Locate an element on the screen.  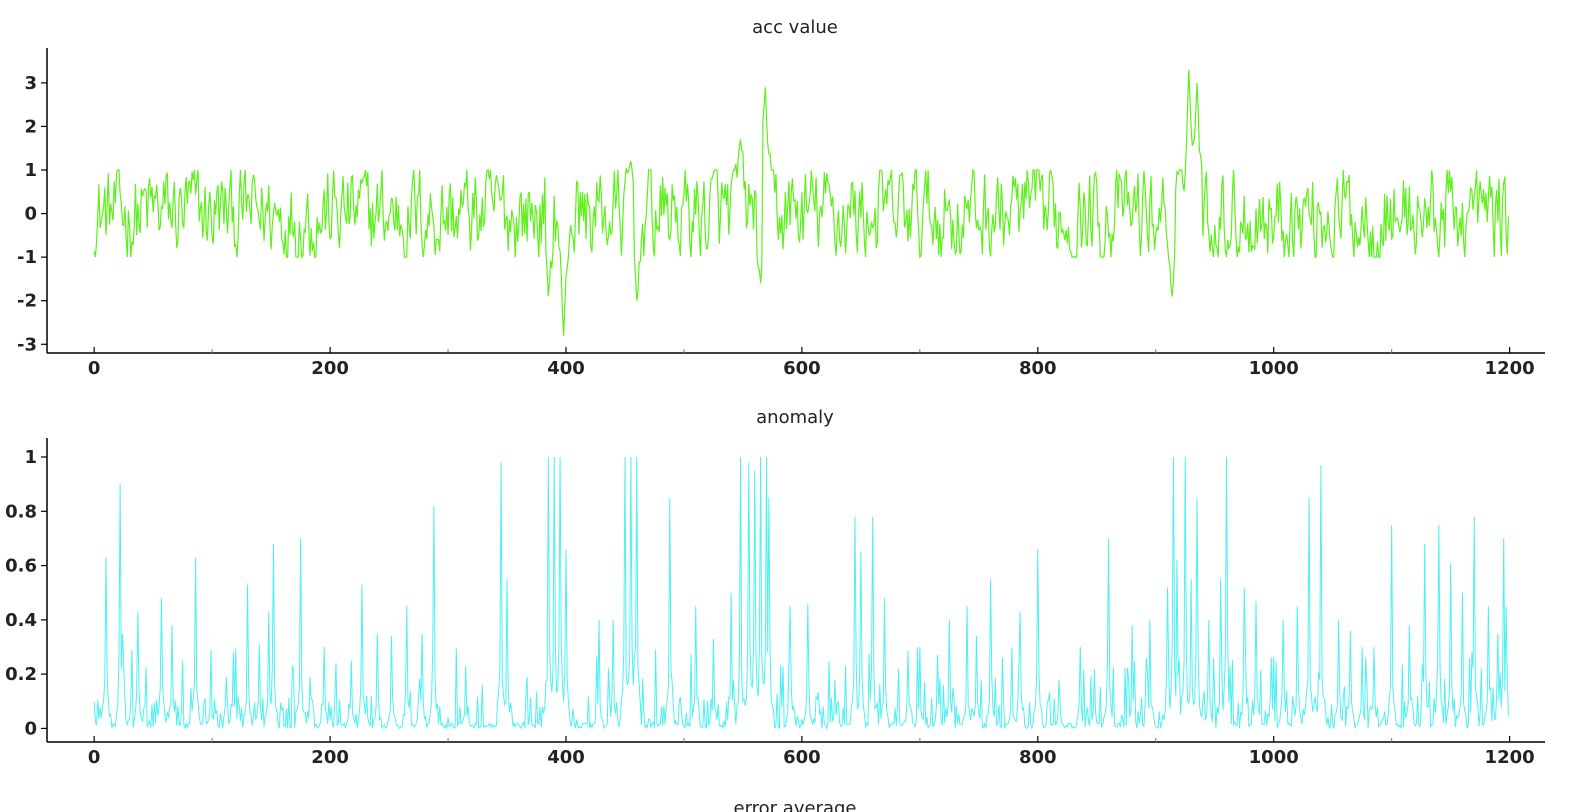
chart-error-average: error average is located at coordinates (795, 805).